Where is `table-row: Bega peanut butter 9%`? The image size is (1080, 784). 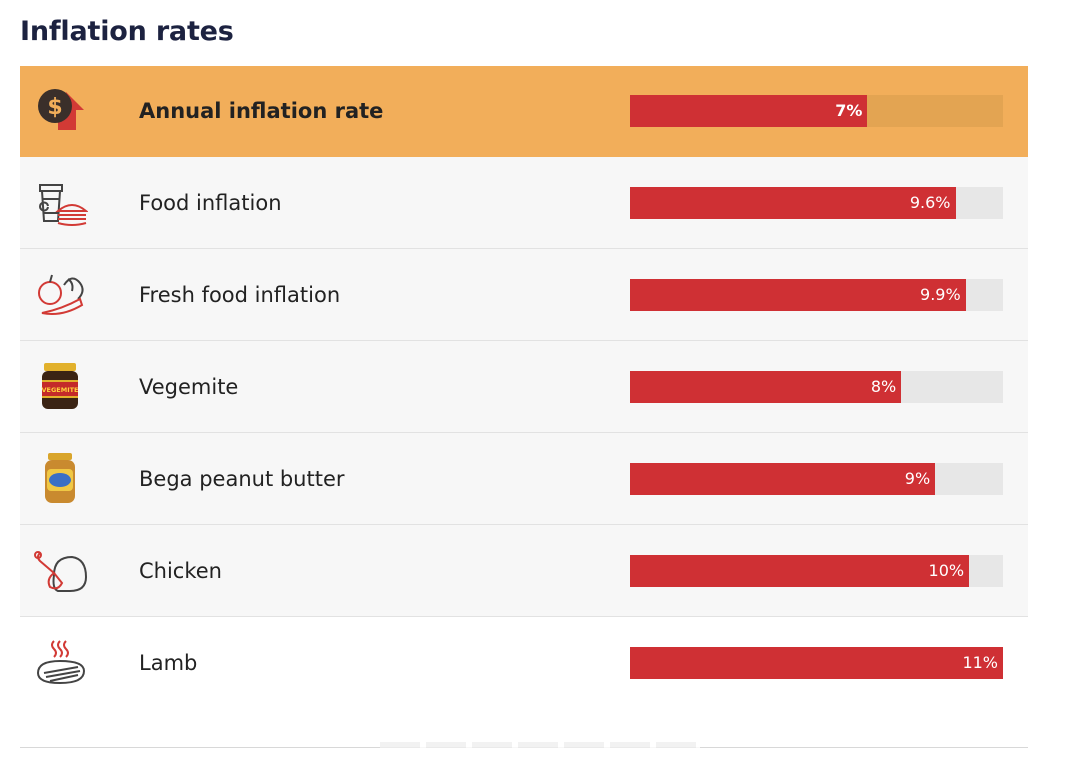 table-row: Bega peanut butter 9% is located at coordinates (524, 479).